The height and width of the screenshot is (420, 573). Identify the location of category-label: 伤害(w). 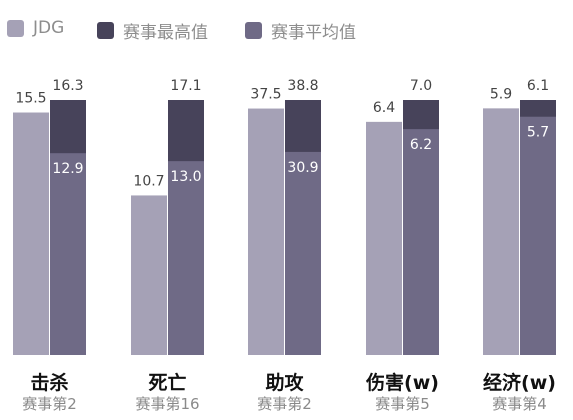
(402, 382).